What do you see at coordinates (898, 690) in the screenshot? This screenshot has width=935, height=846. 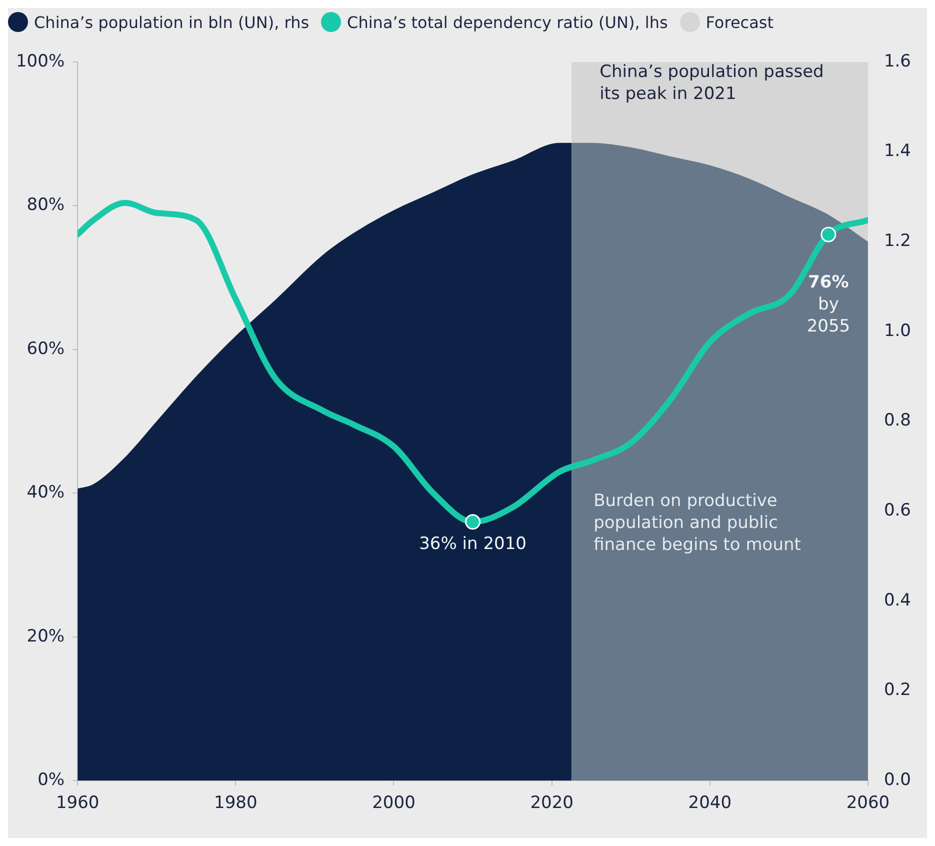 I see `y2-tick-label: 0.2` at bounding box center [898, 690].